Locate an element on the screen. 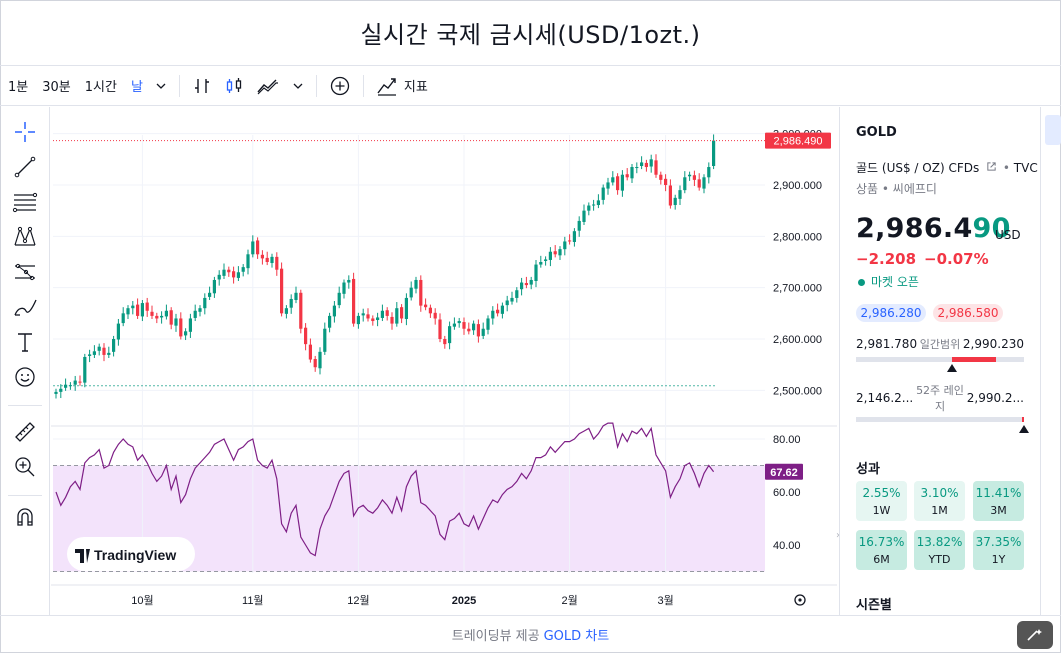 This screenshot has height=653, width=1061. interval-1h-button: 1시간 is located at coordinates (100, 87).